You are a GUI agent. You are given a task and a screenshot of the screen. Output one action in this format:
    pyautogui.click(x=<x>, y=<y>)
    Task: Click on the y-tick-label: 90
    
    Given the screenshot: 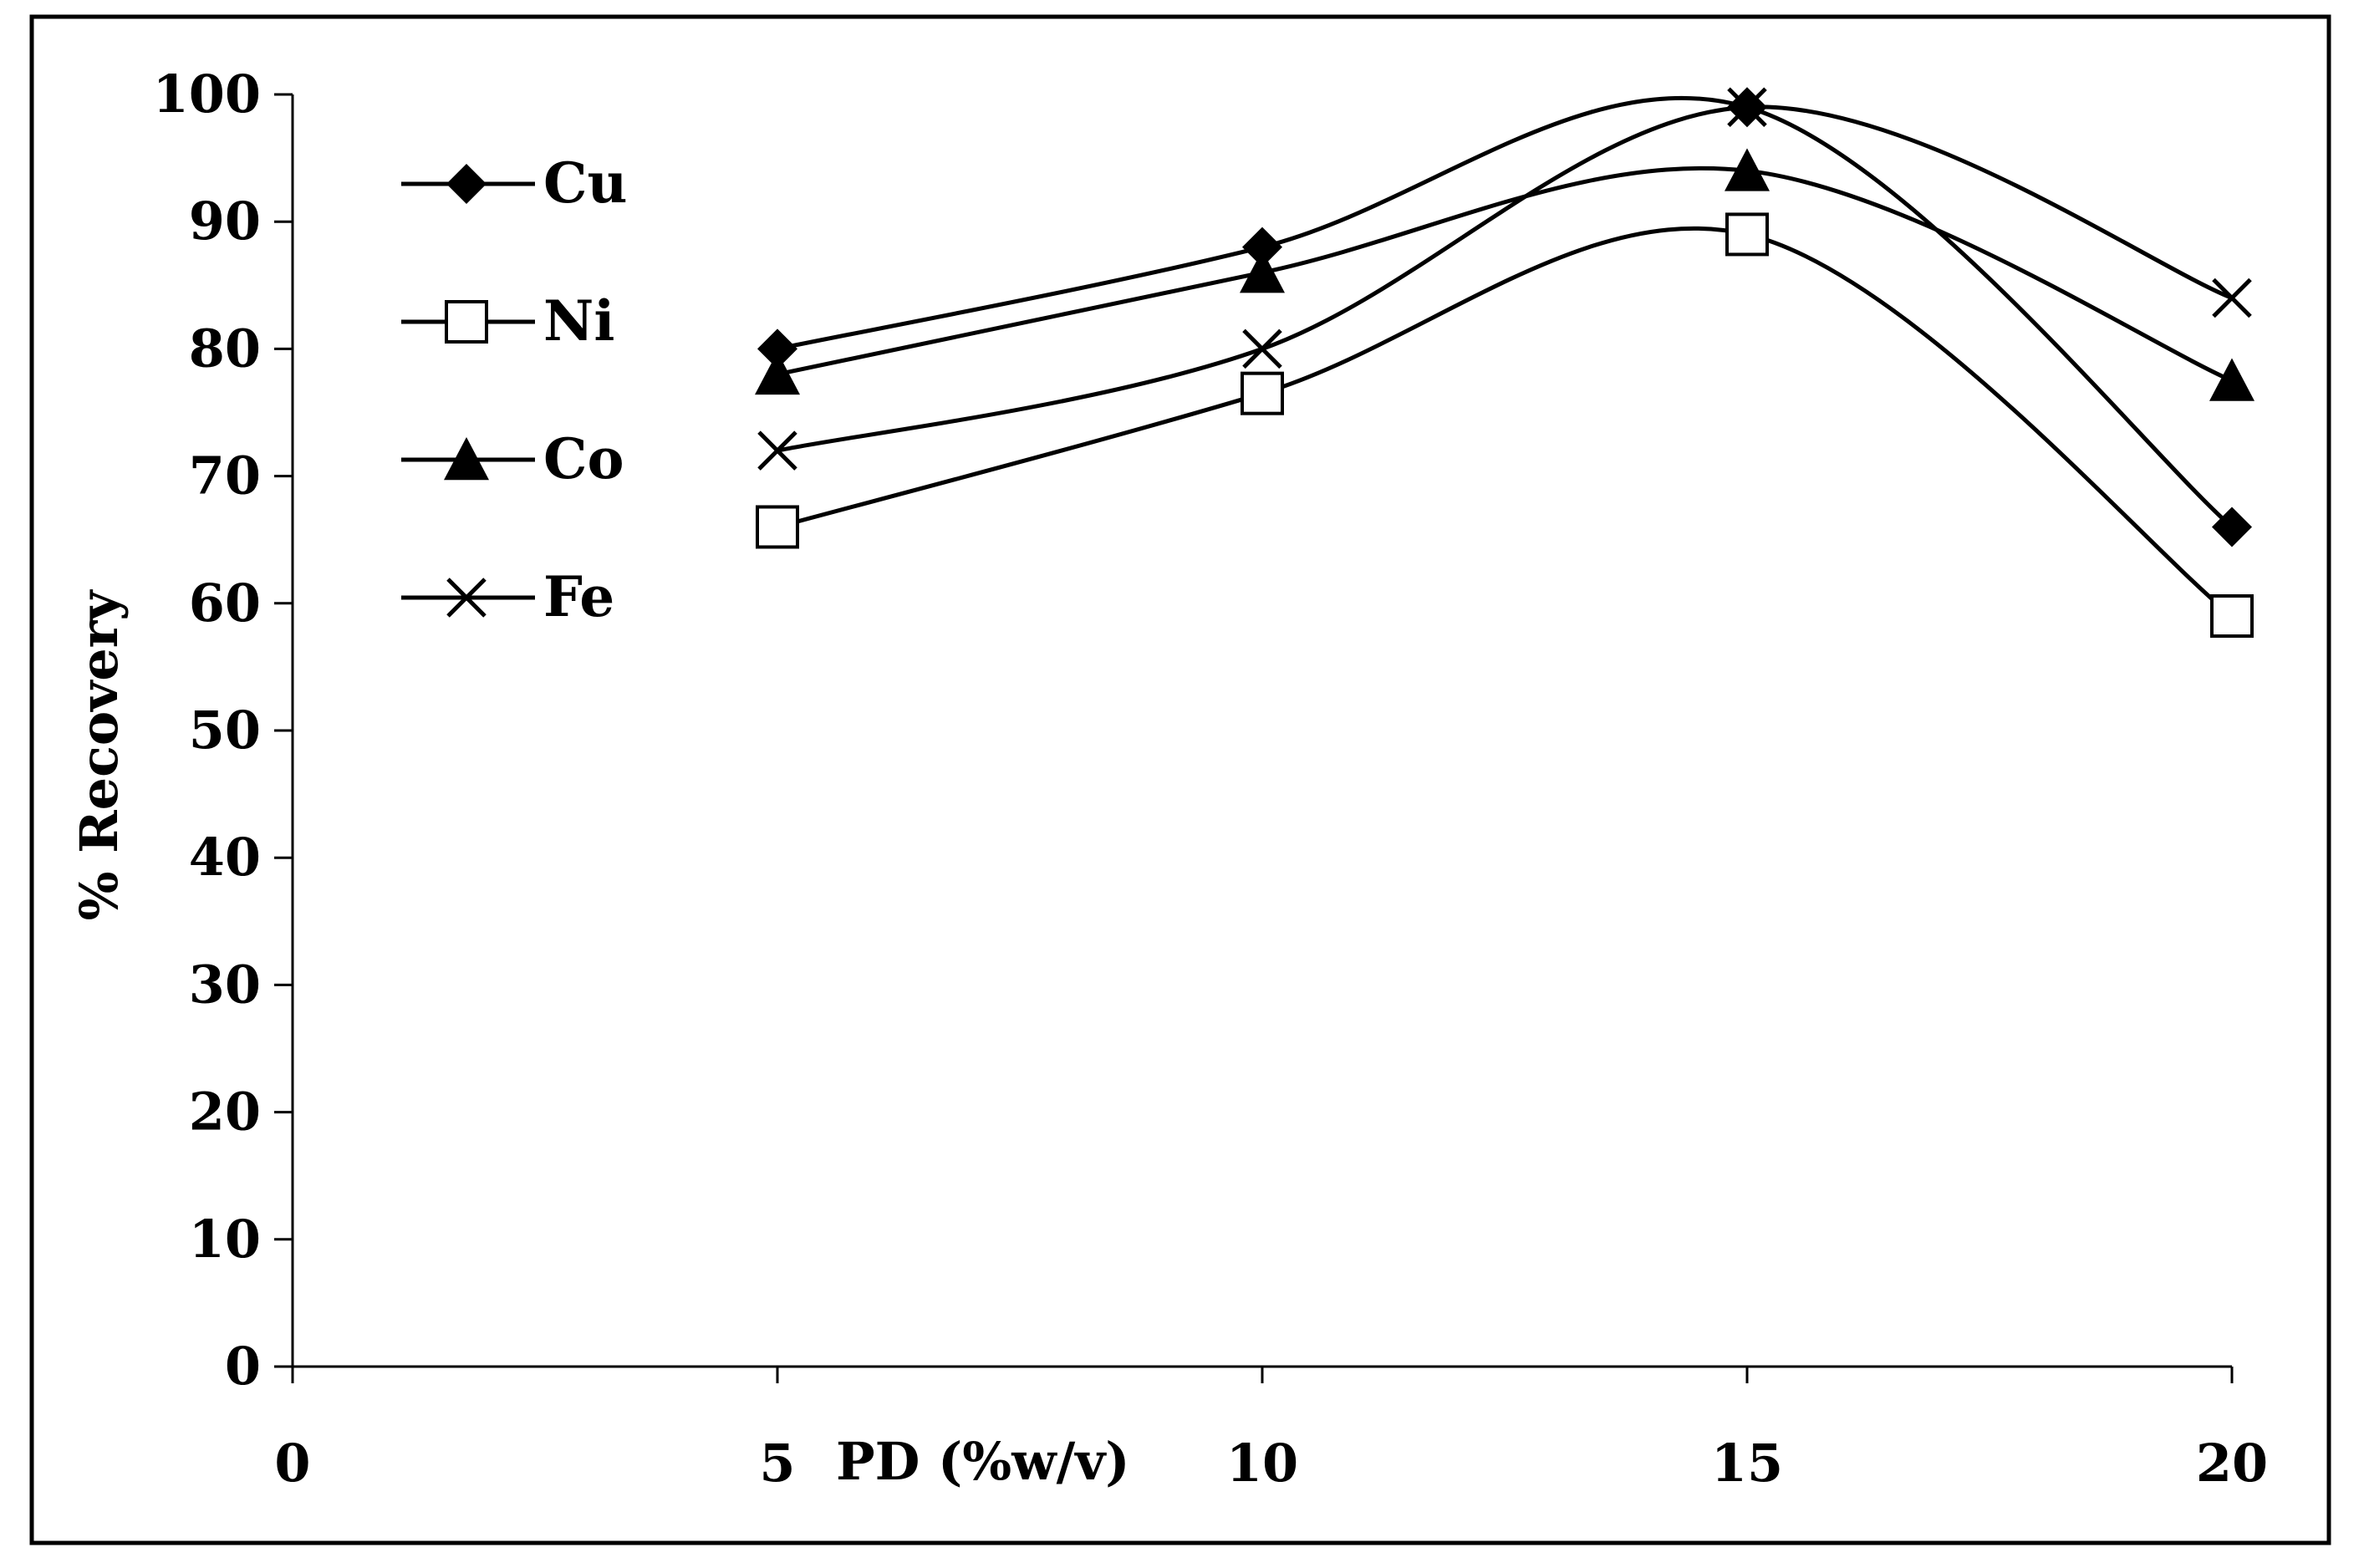 What is the action you would take?
    pyautogui.click(x=225, y=221)
    